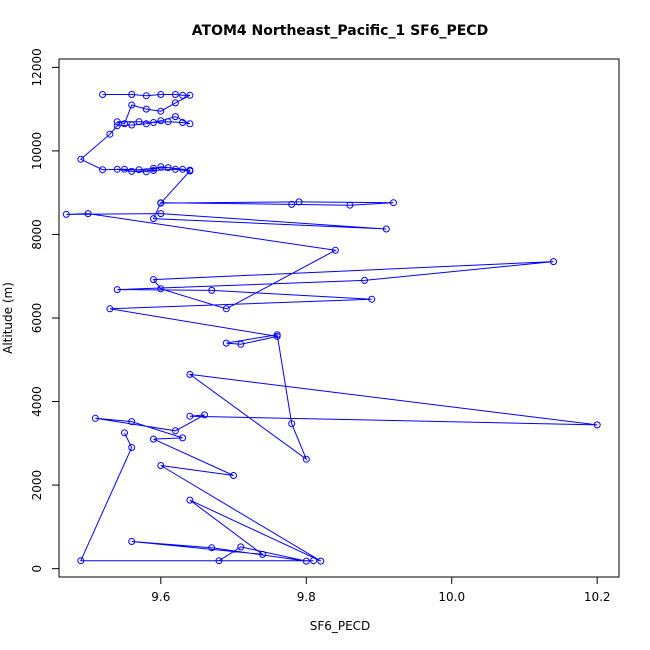 The height and width of the screenshot is (650, 650). I want to click on x-axis-label: SF6_PECD, so click(340, 626).